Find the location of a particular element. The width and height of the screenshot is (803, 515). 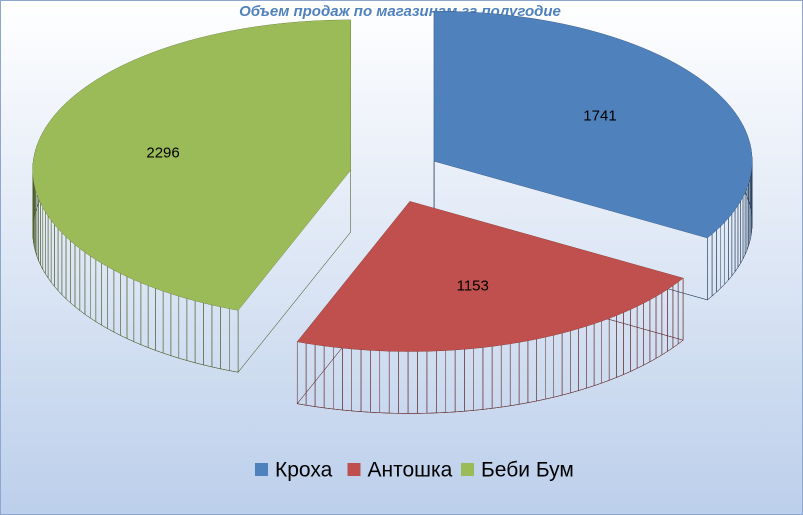

legend-label: Беби Бум is located at coordinates (527, 470).